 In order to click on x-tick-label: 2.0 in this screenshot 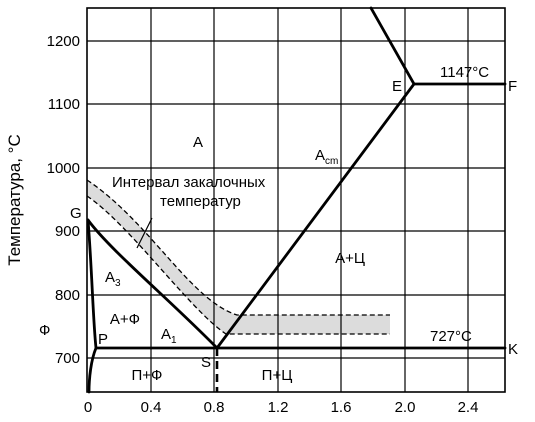, I will do `click(405, 407)`.